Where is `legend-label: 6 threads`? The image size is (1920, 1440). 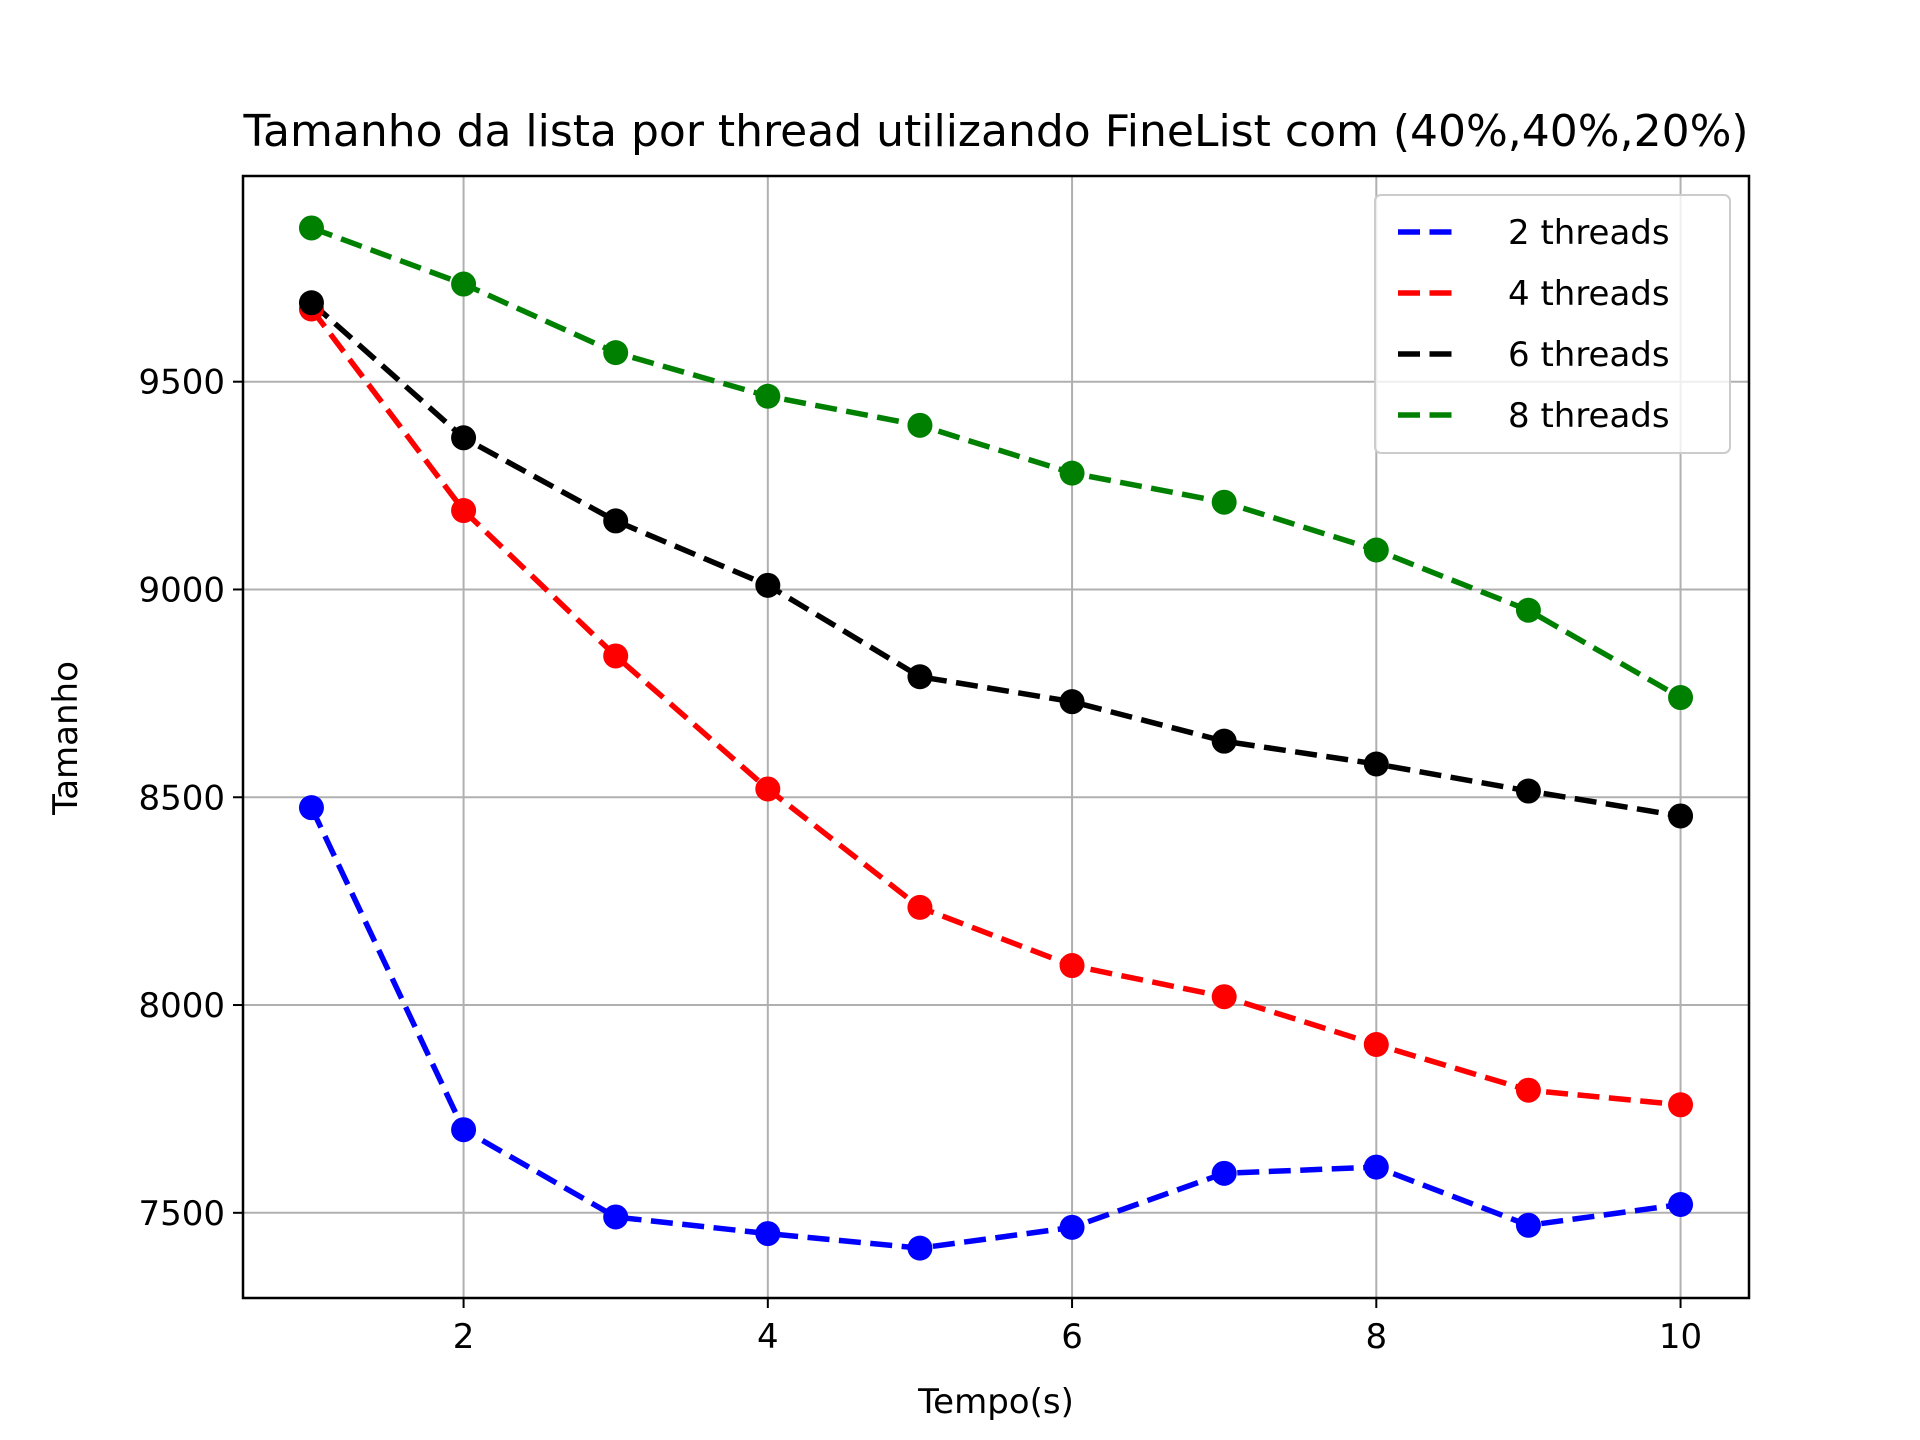 legend-label: 6 threads is located at coordinates (1589, 355).